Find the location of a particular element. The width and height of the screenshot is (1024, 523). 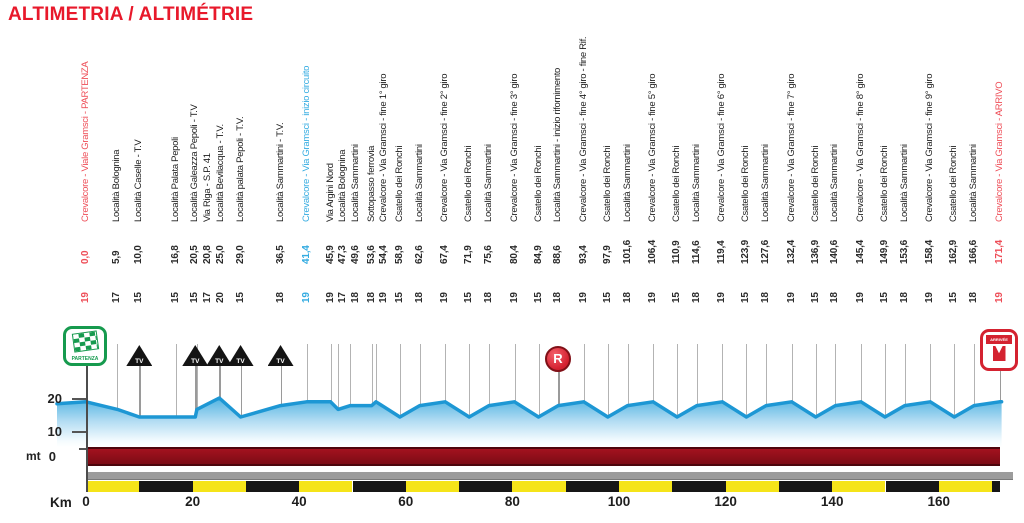

finish-label: ARRIVÉE is located at coordinates (999, 339).